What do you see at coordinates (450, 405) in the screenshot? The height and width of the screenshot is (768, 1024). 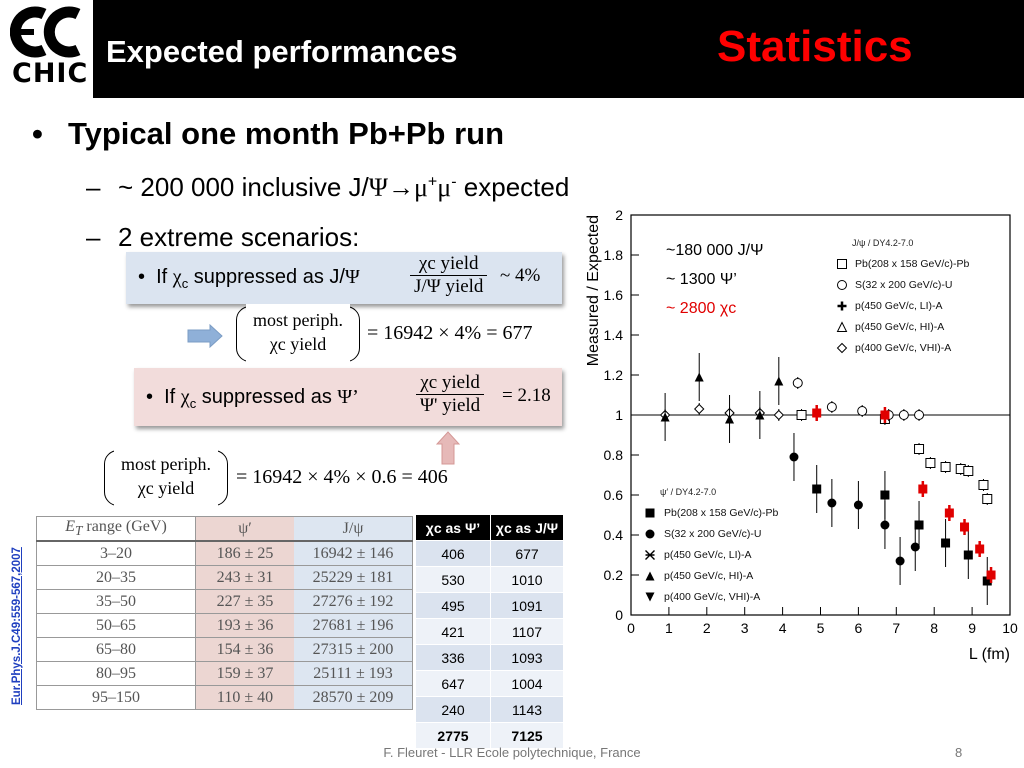 I see `scen2-den: Ψ' yield` at bounding box center [450, 405].